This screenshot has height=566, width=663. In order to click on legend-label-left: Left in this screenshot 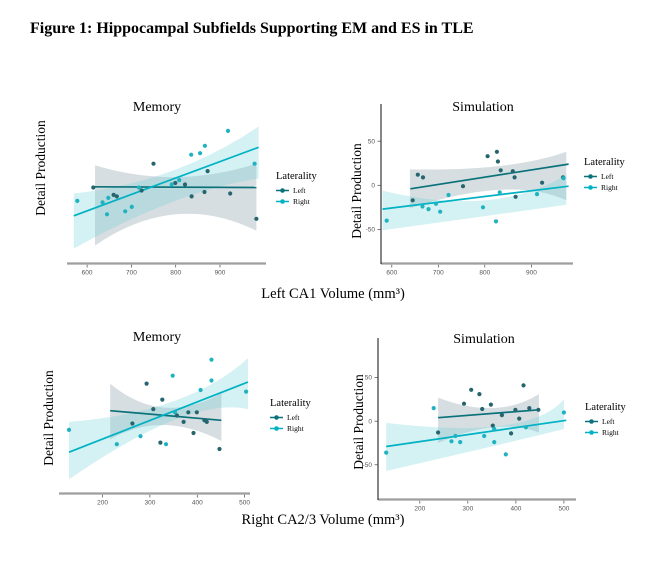, I will do `click(607, 176)`.